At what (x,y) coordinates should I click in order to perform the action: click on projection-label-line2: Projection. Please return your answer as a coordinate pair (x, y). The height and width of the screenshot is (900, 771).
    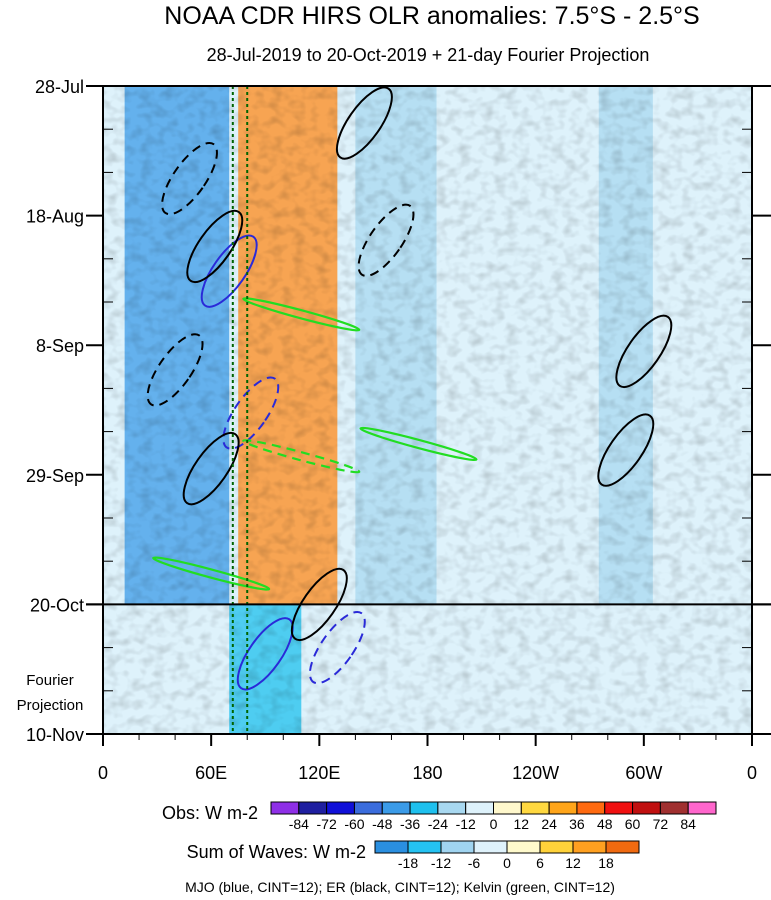
    Looking at the image, I should click on (50, 705).